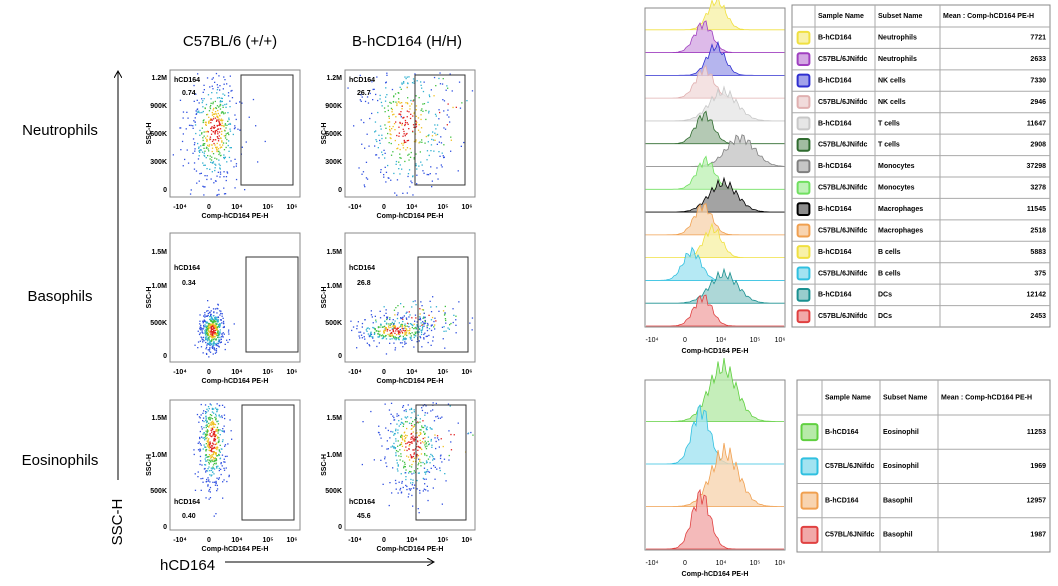 The width and height of the screenshot is (1058, 586). I want to click on histogram, so click(715, 103).